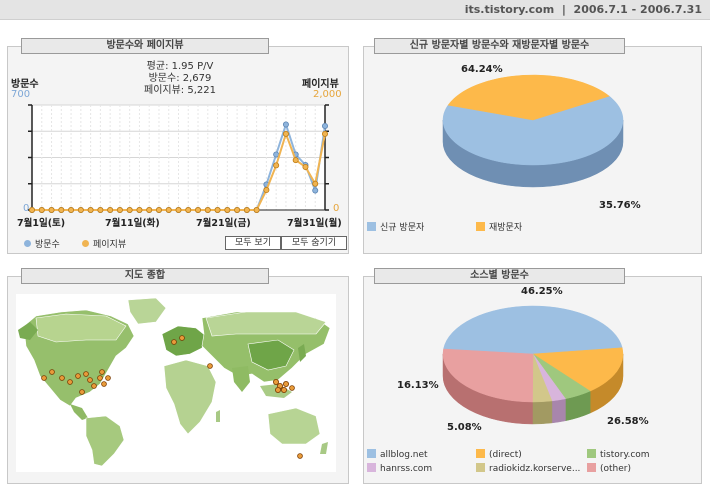  What do you see at coordinates (81, 328) in the screenshot?
I see `canada-region` at bounding box center [81, 328].